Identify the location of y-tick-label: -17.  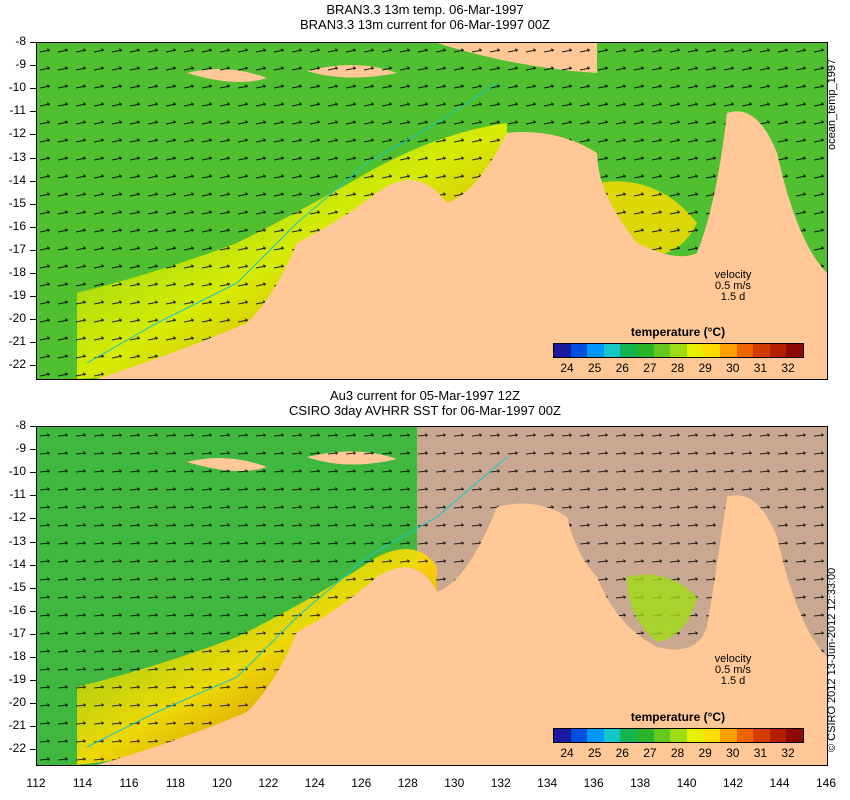
(17, 248).